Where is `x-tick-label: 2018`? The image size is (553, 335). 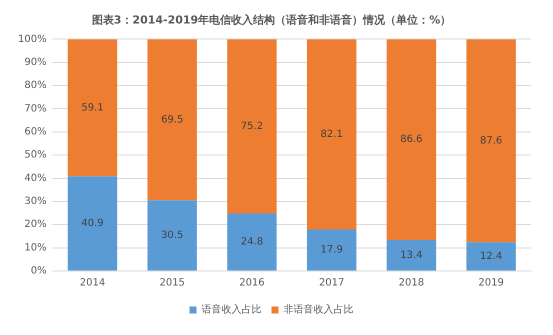 x-tick-label: 2018 is located at coordinates (411, 283).